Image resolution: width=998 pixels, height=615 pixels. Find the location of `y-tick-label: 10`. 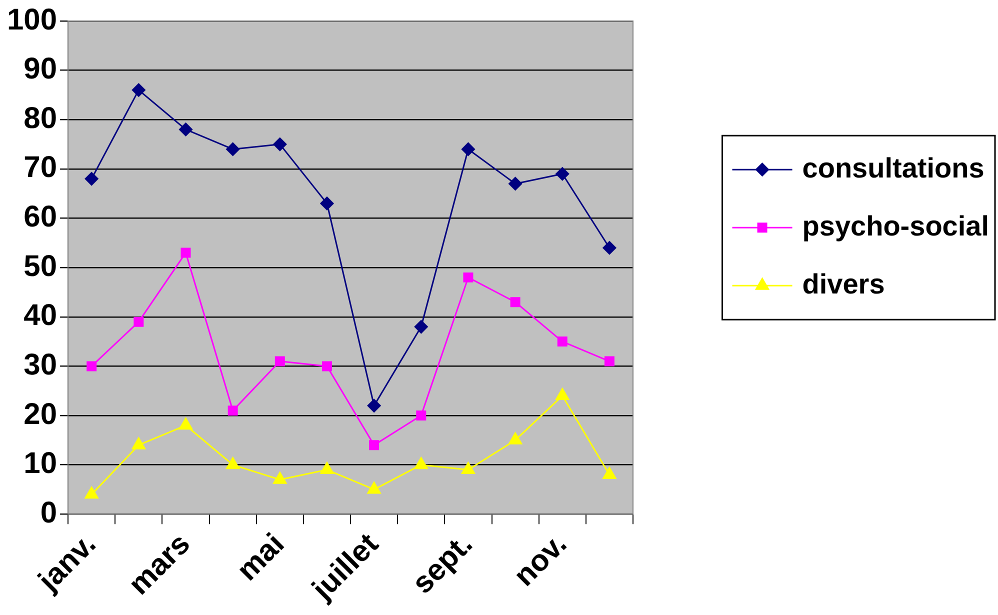

y-tick-label: 10 is located at coordinates (41, 463).